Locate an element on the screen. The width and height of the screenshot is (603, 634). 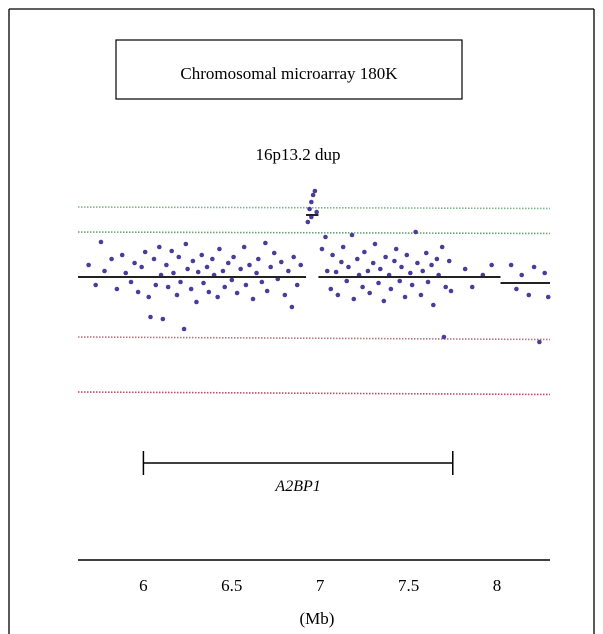
gene-label: A2BP1 is located at coordinates (297, 486).